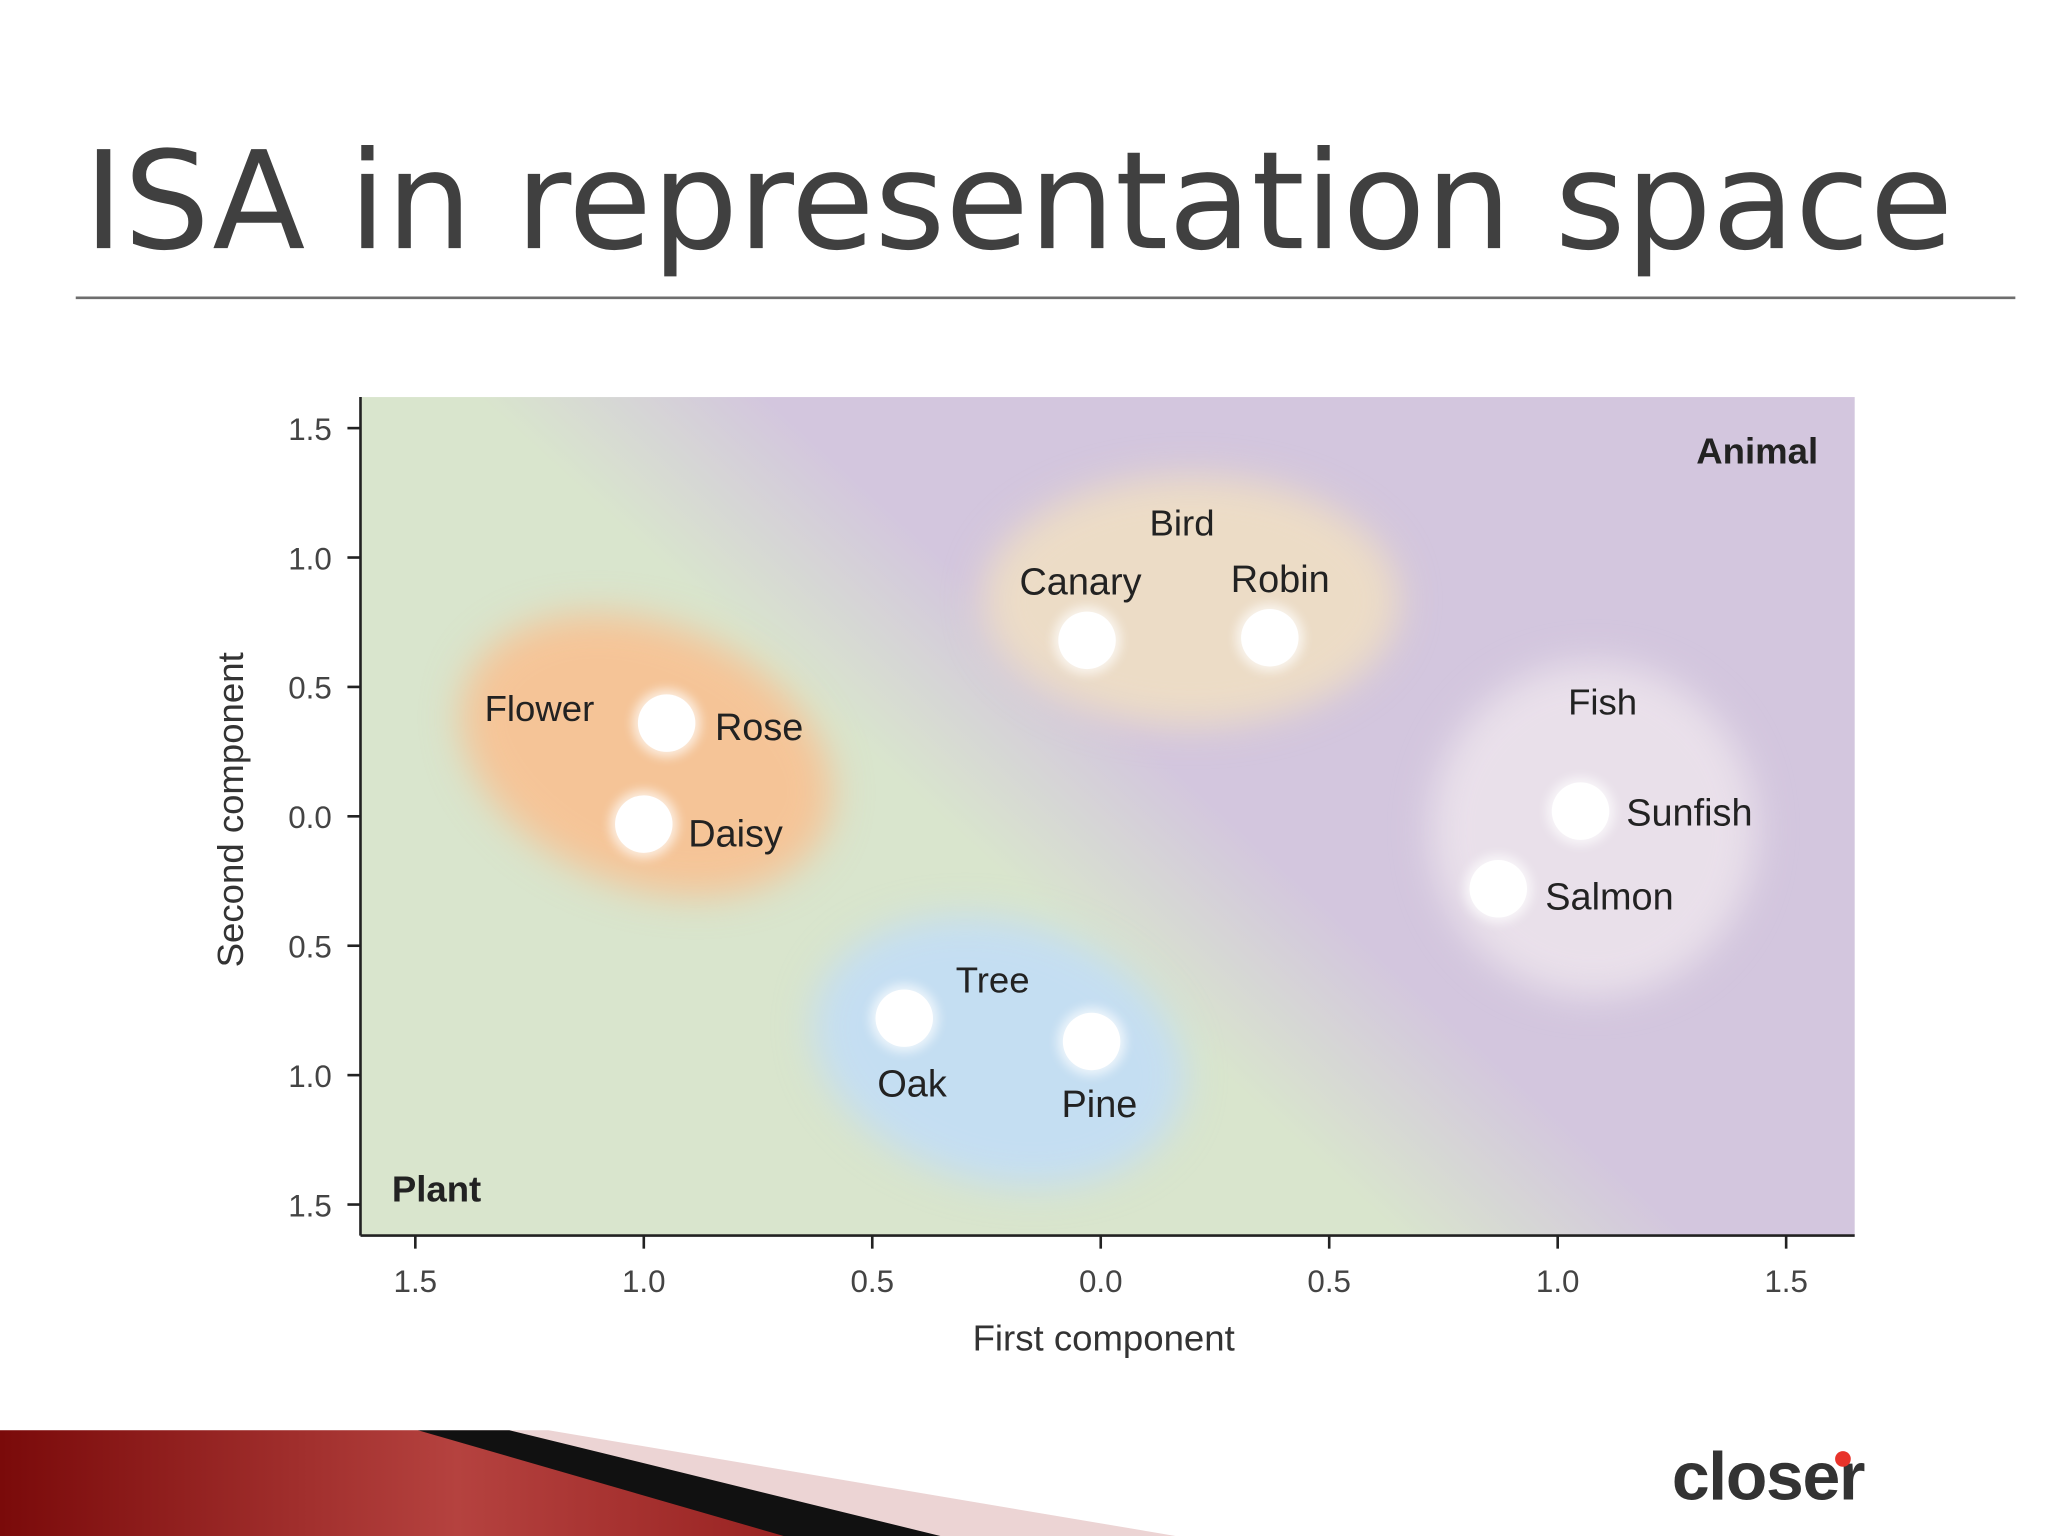 Image resolution: width=2048 pixels, height=1536 pixels. I want to click on group-label: Bird, so click(1182, 523).